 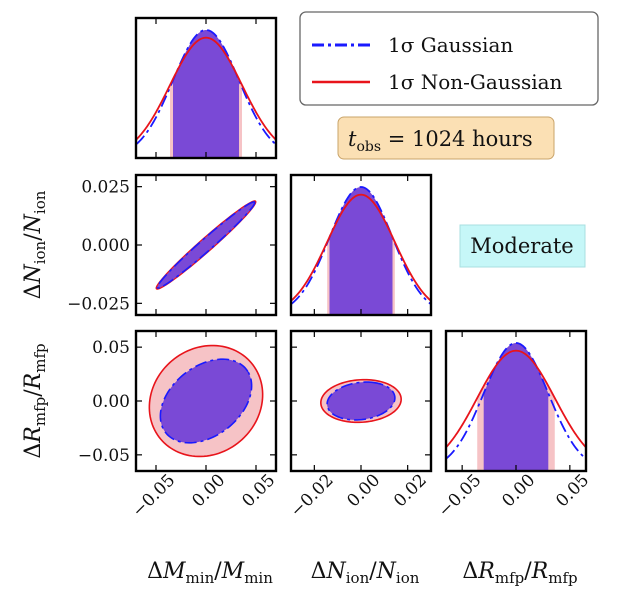 What do you see at coordinates (475, 82) in the screenshot?
I see `legend-label-non-gaussian: 1σ Non-Gaussian` at bounding box center [475, 82].